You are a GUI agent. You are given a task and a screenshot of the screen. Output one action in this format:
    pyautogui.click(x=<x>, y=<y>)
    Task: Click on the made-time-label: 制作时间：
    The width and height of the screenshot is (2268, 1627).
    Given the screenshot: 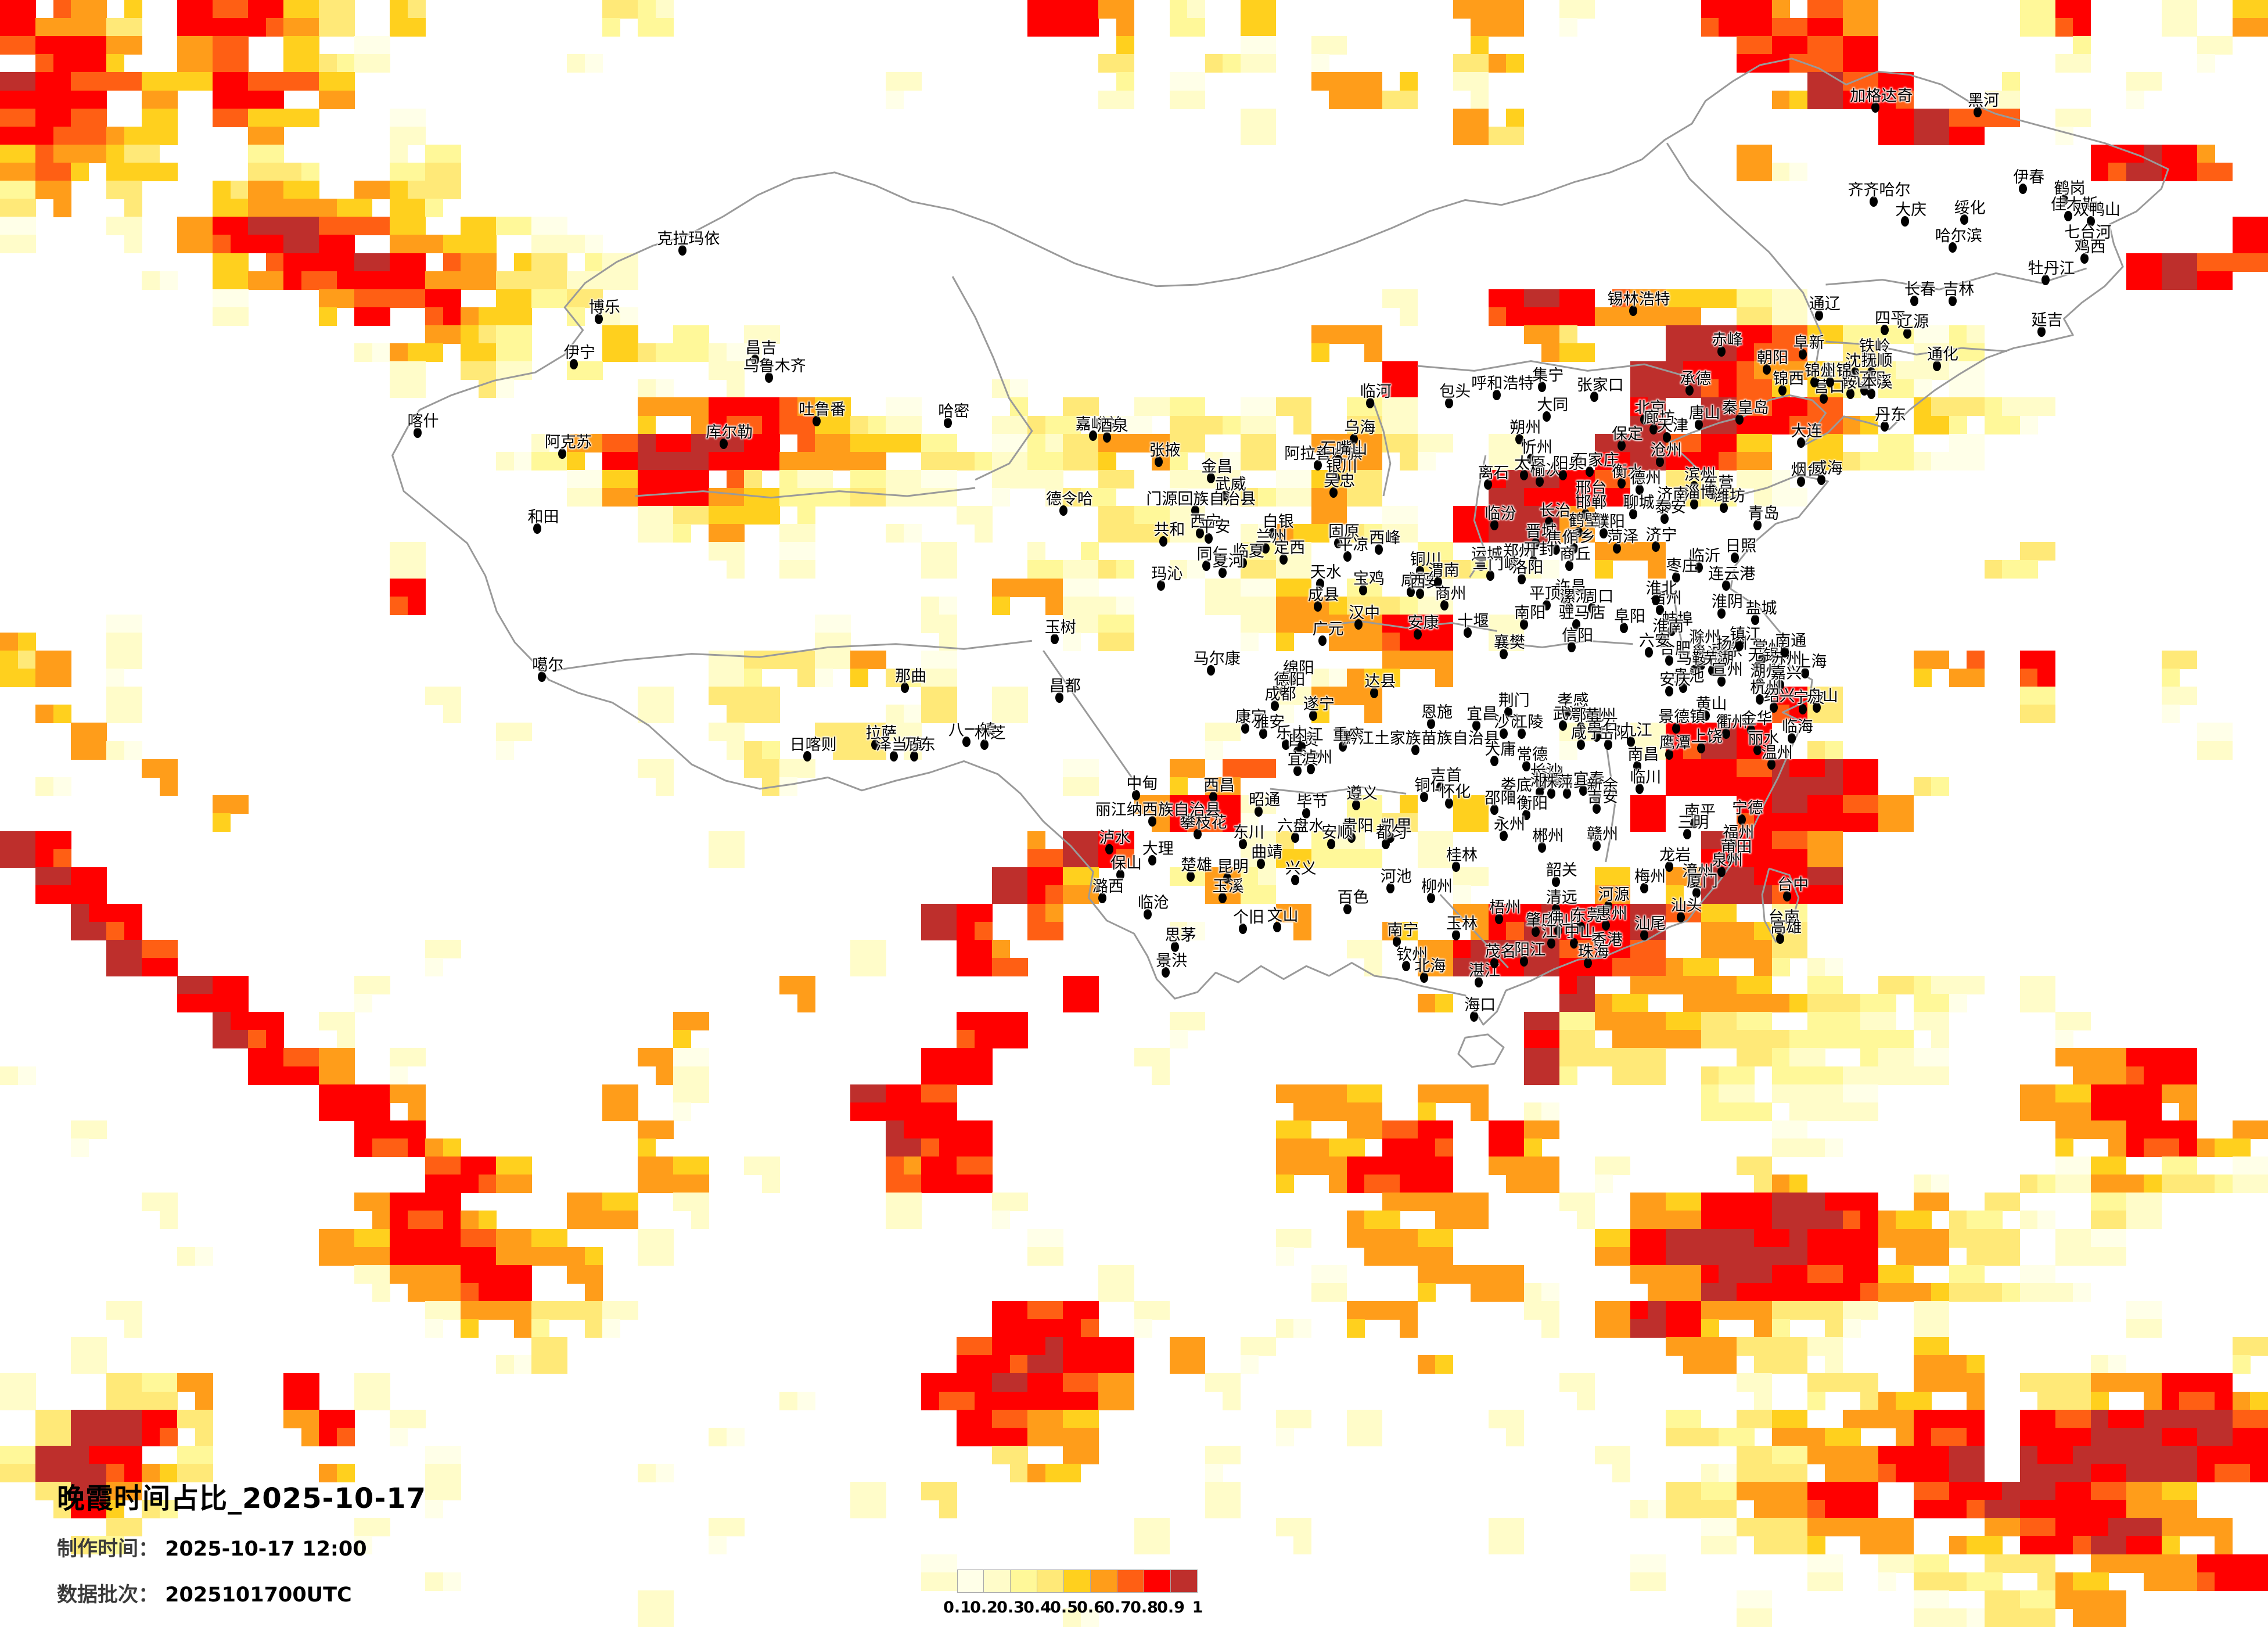 What is the action you would take?
    pyautogui.click(x=108, y=1549)
    